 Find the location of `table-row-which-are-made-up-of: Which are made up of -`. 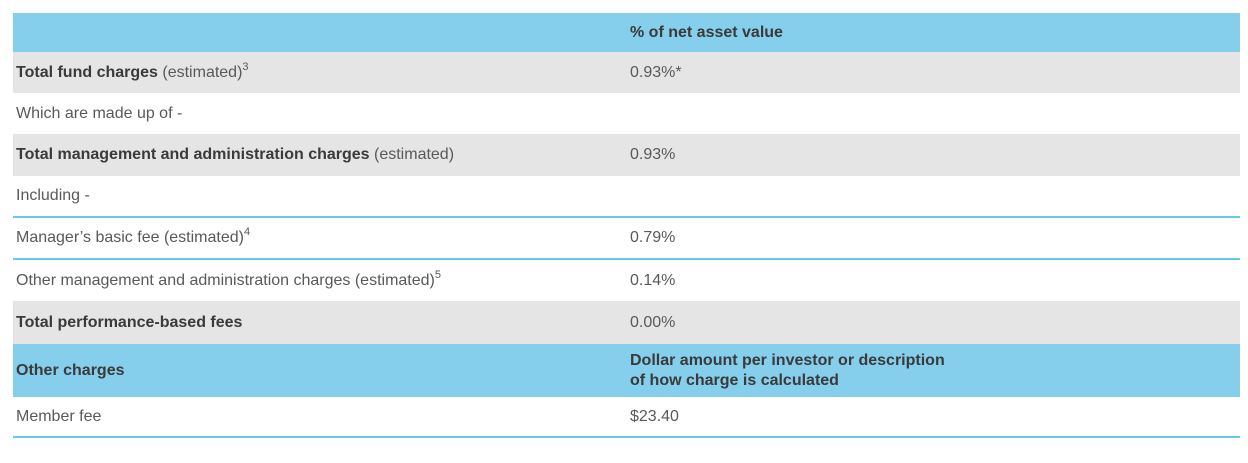

table-row-which-are-made-up-of: Which are made up of - is located at coordinates (626, 113).